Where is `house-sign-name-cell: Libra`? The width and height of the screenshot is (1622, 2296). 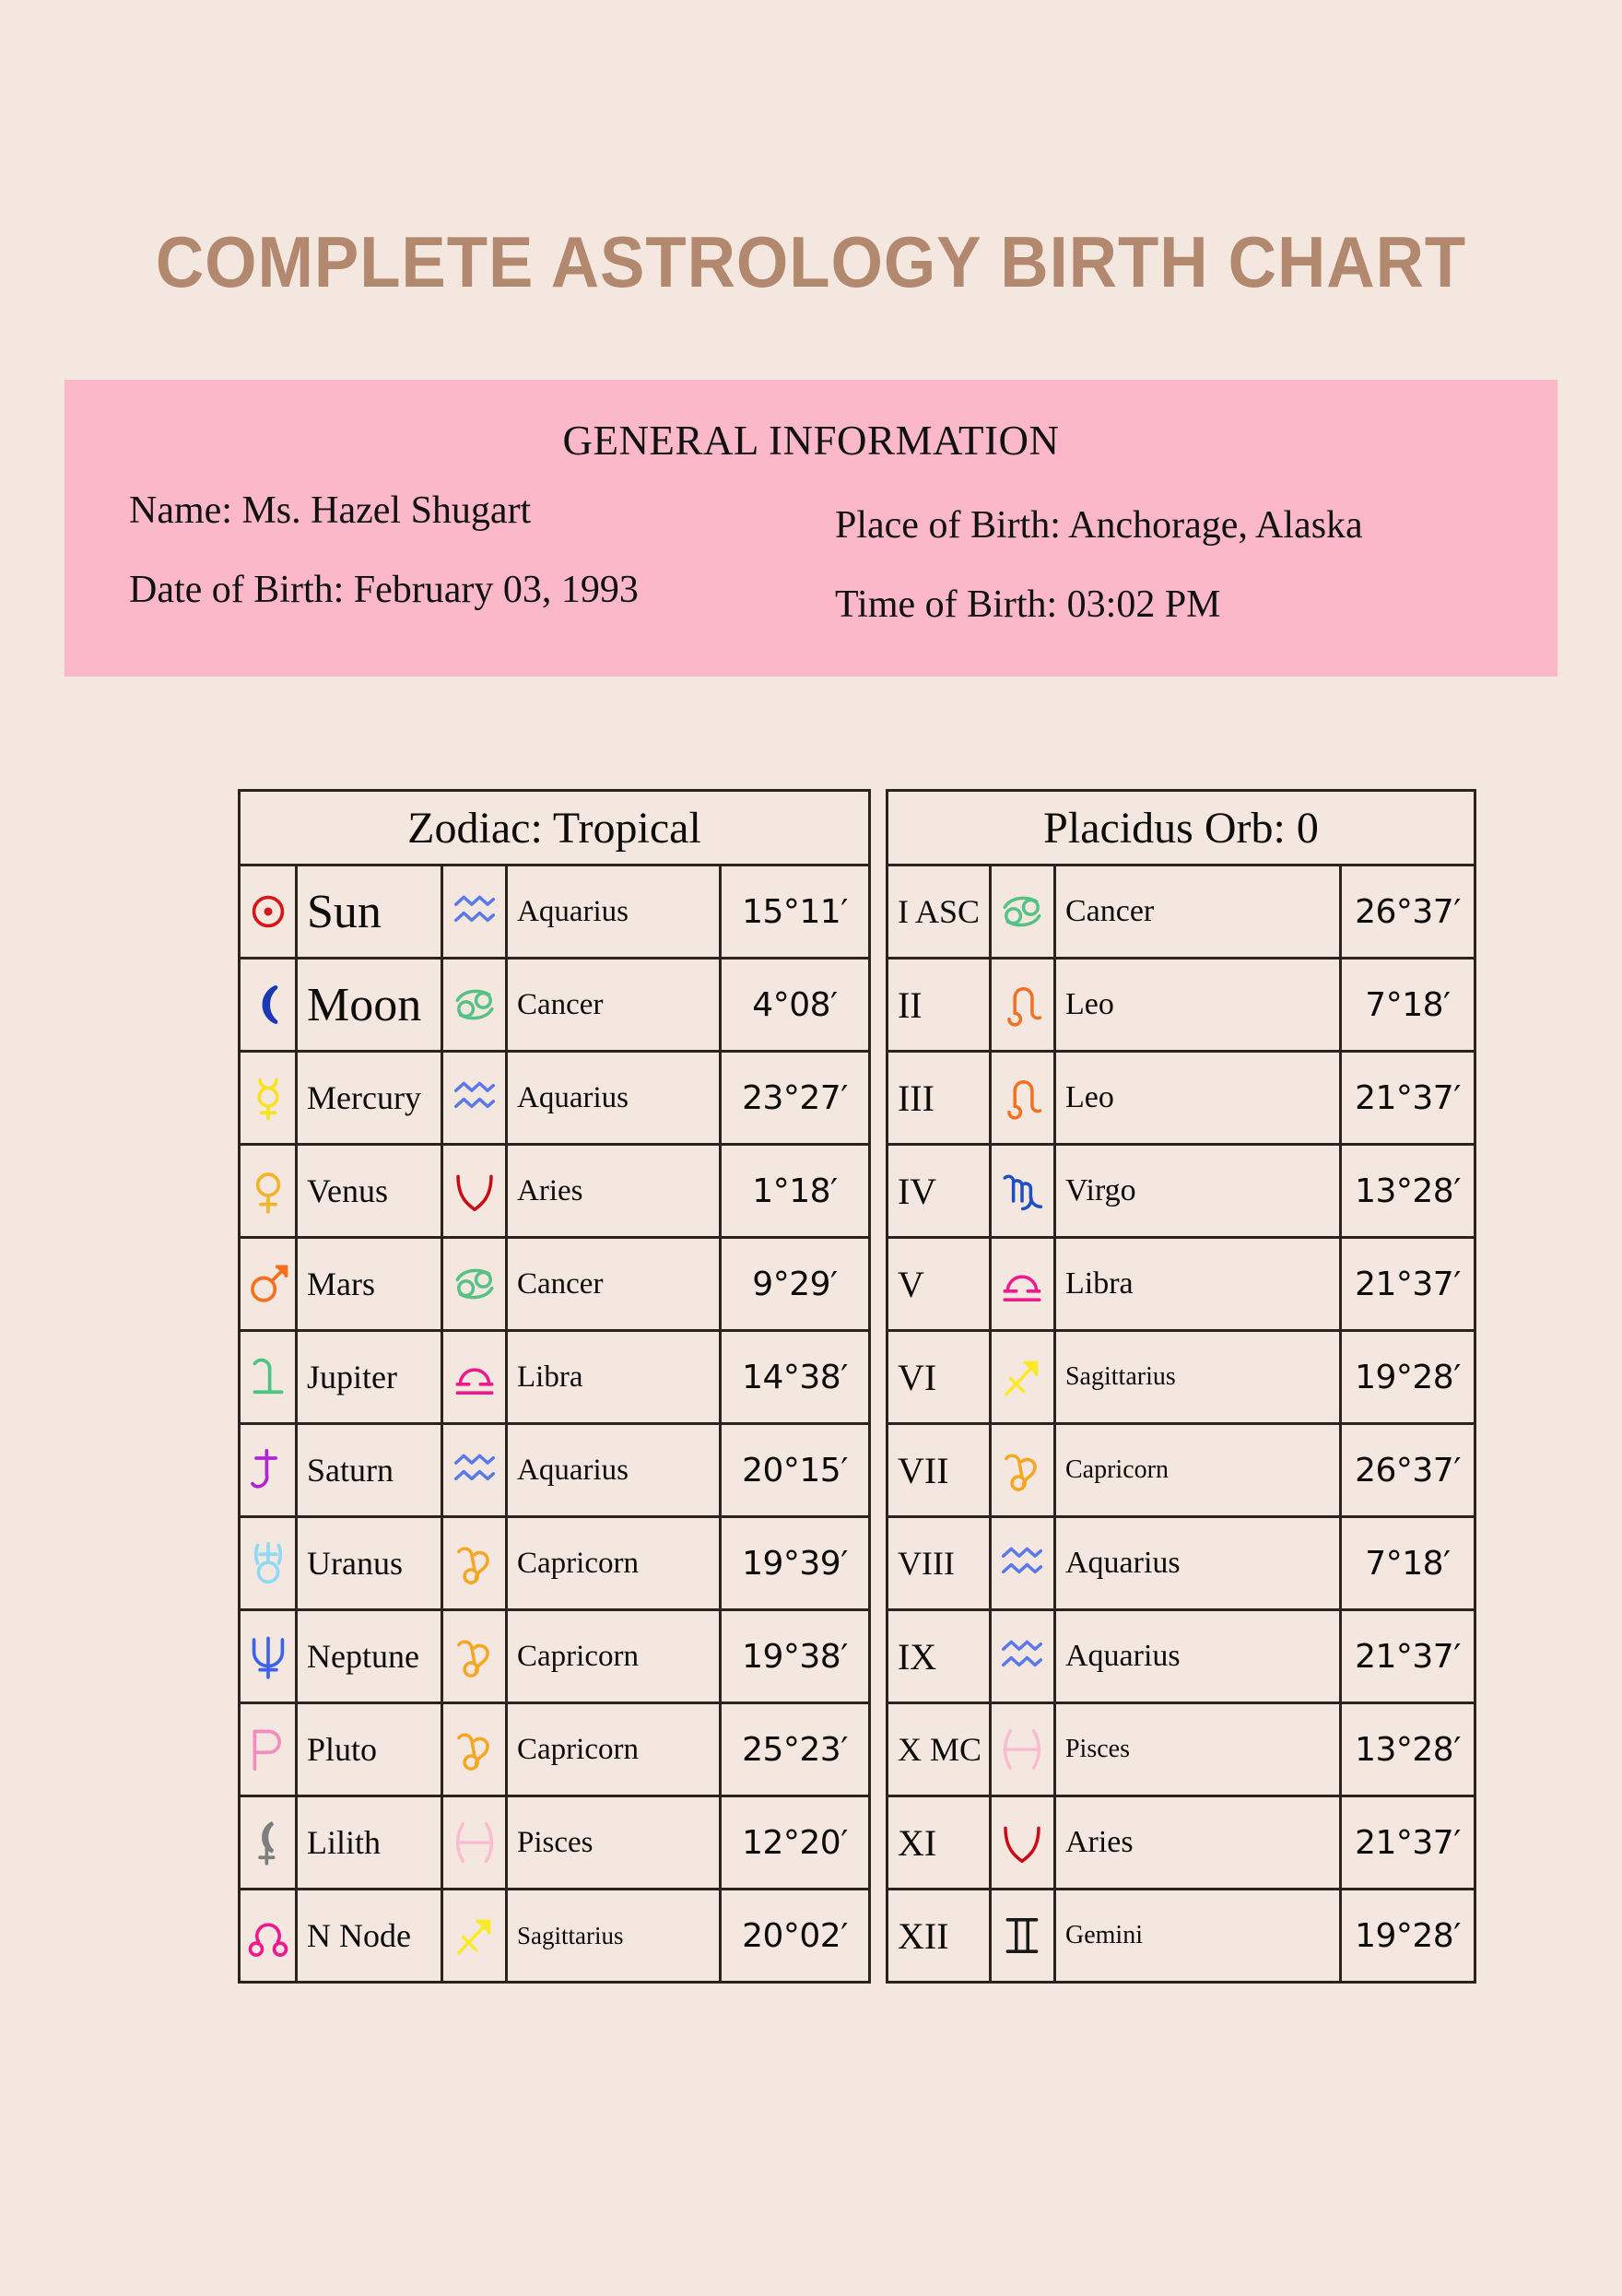 house-sign-name-cell: Libra is located at coordinates (1197, 1284).